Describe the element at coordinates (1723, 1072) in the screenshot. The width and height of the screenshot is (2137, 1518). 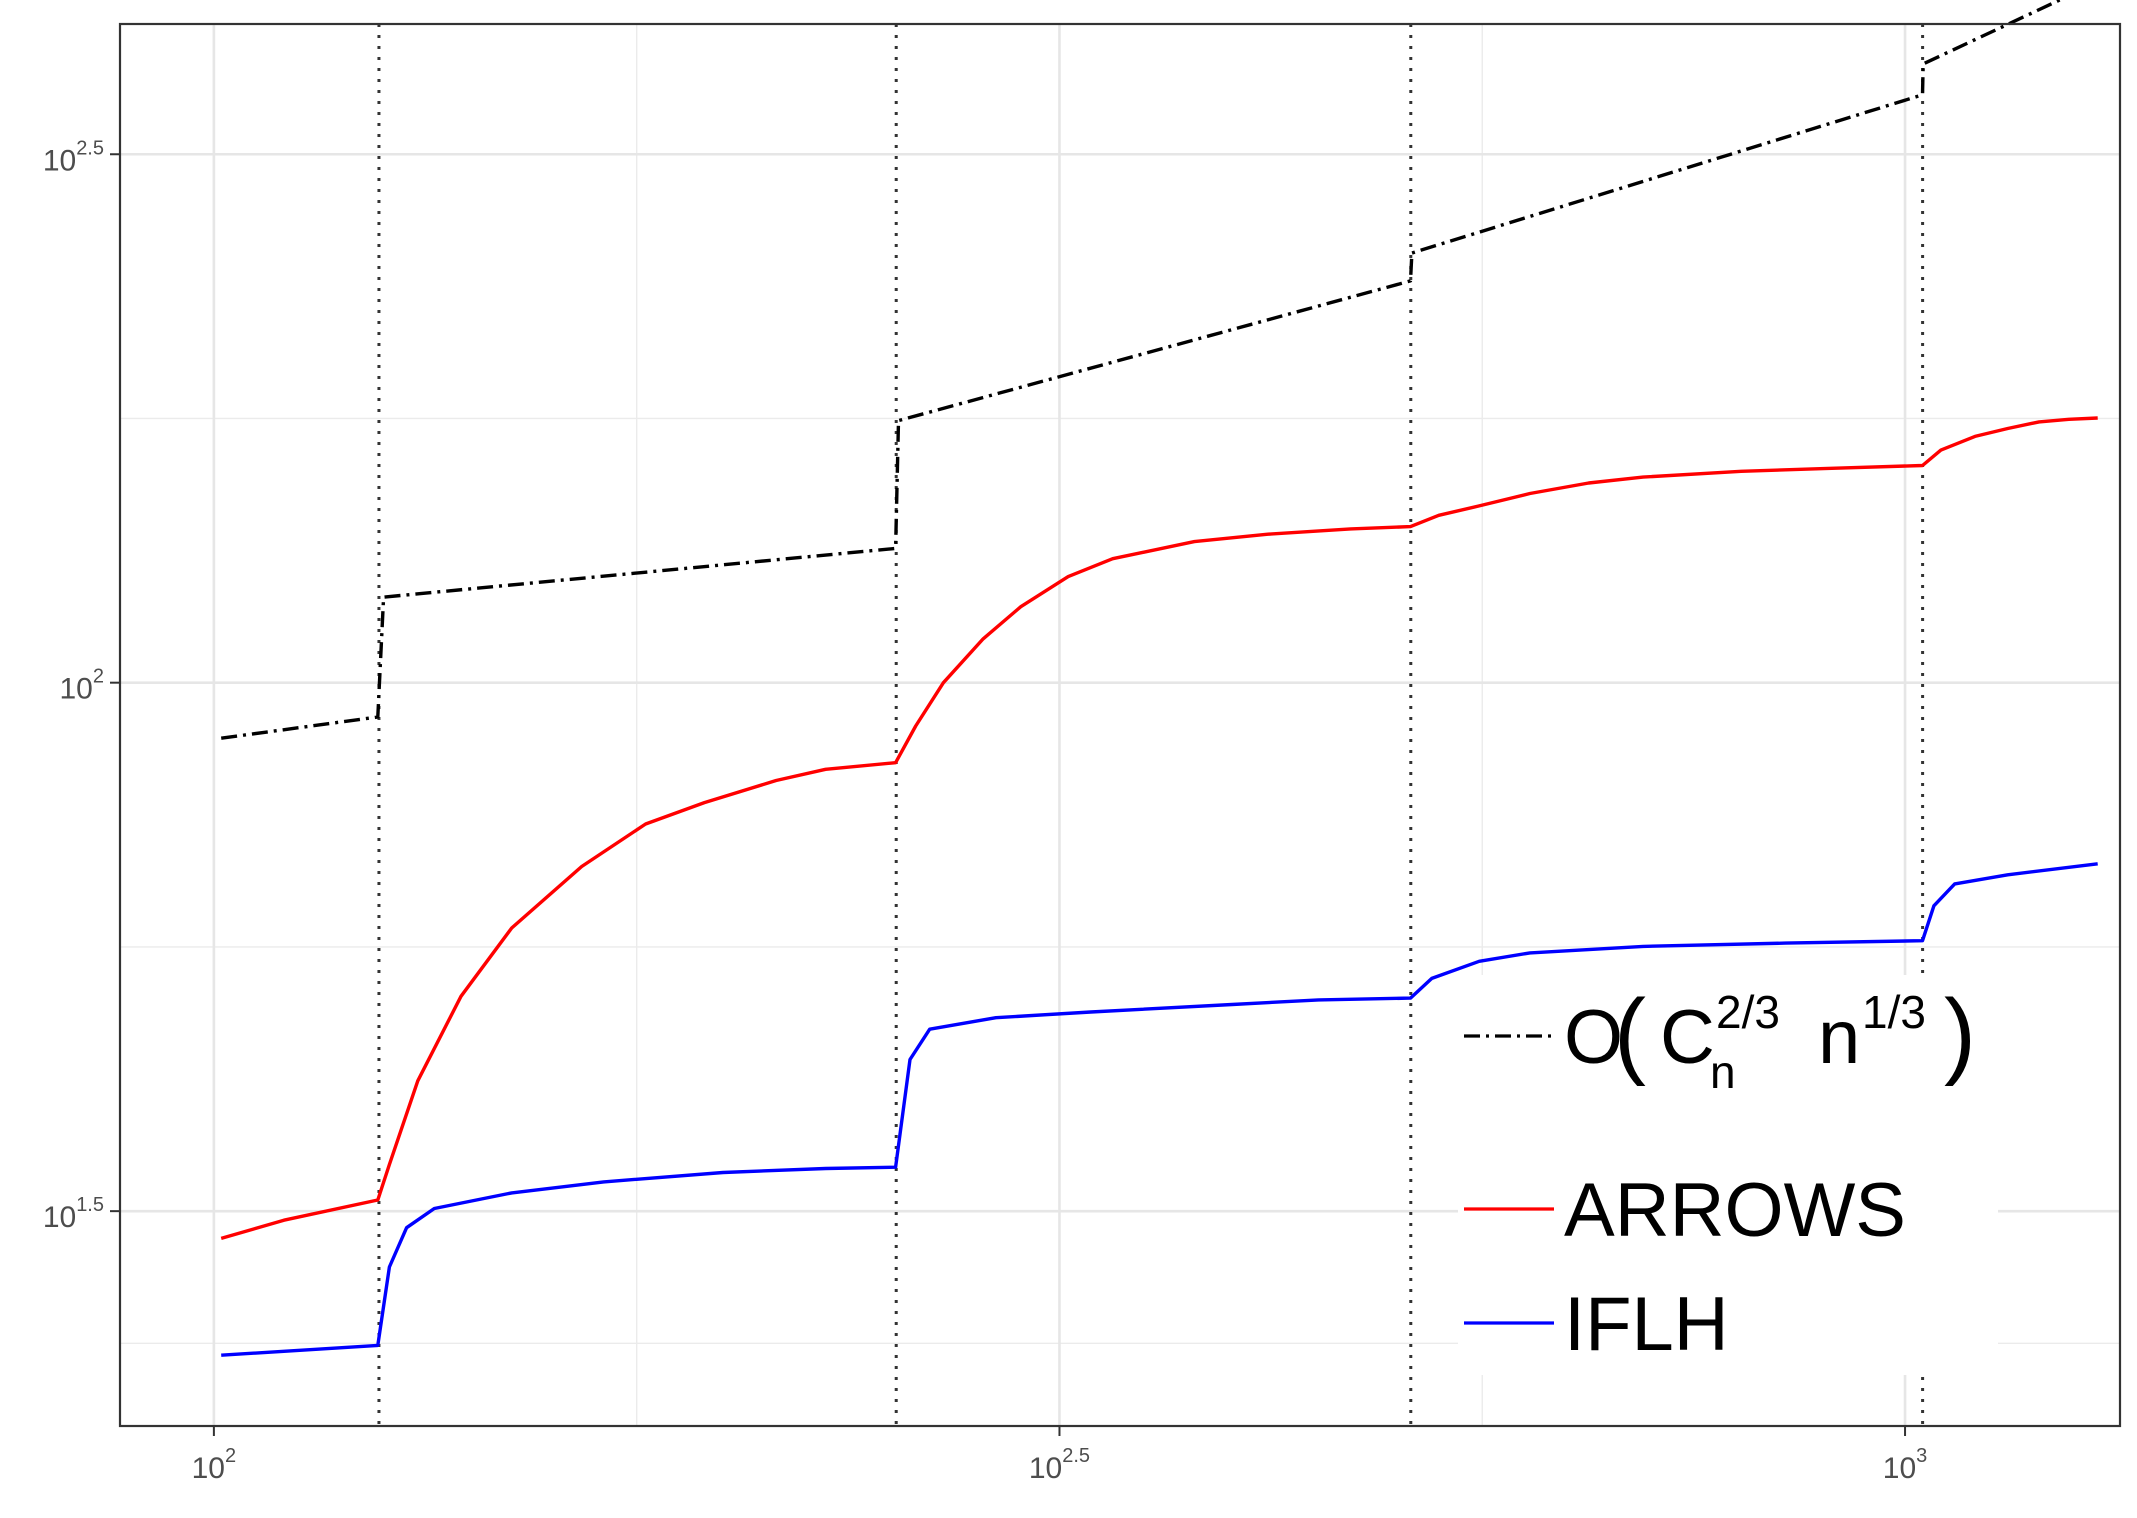
I see `legend-c-subscript: n` at that location.